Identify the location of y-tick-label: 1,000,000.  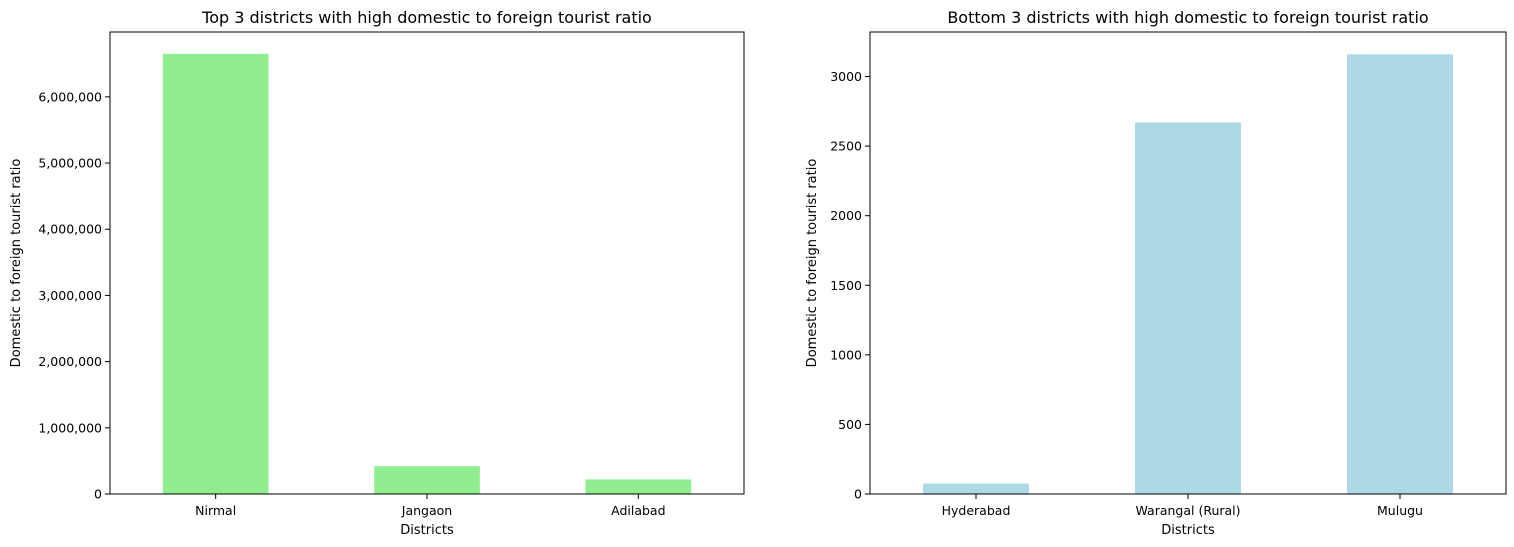
(70, 427).